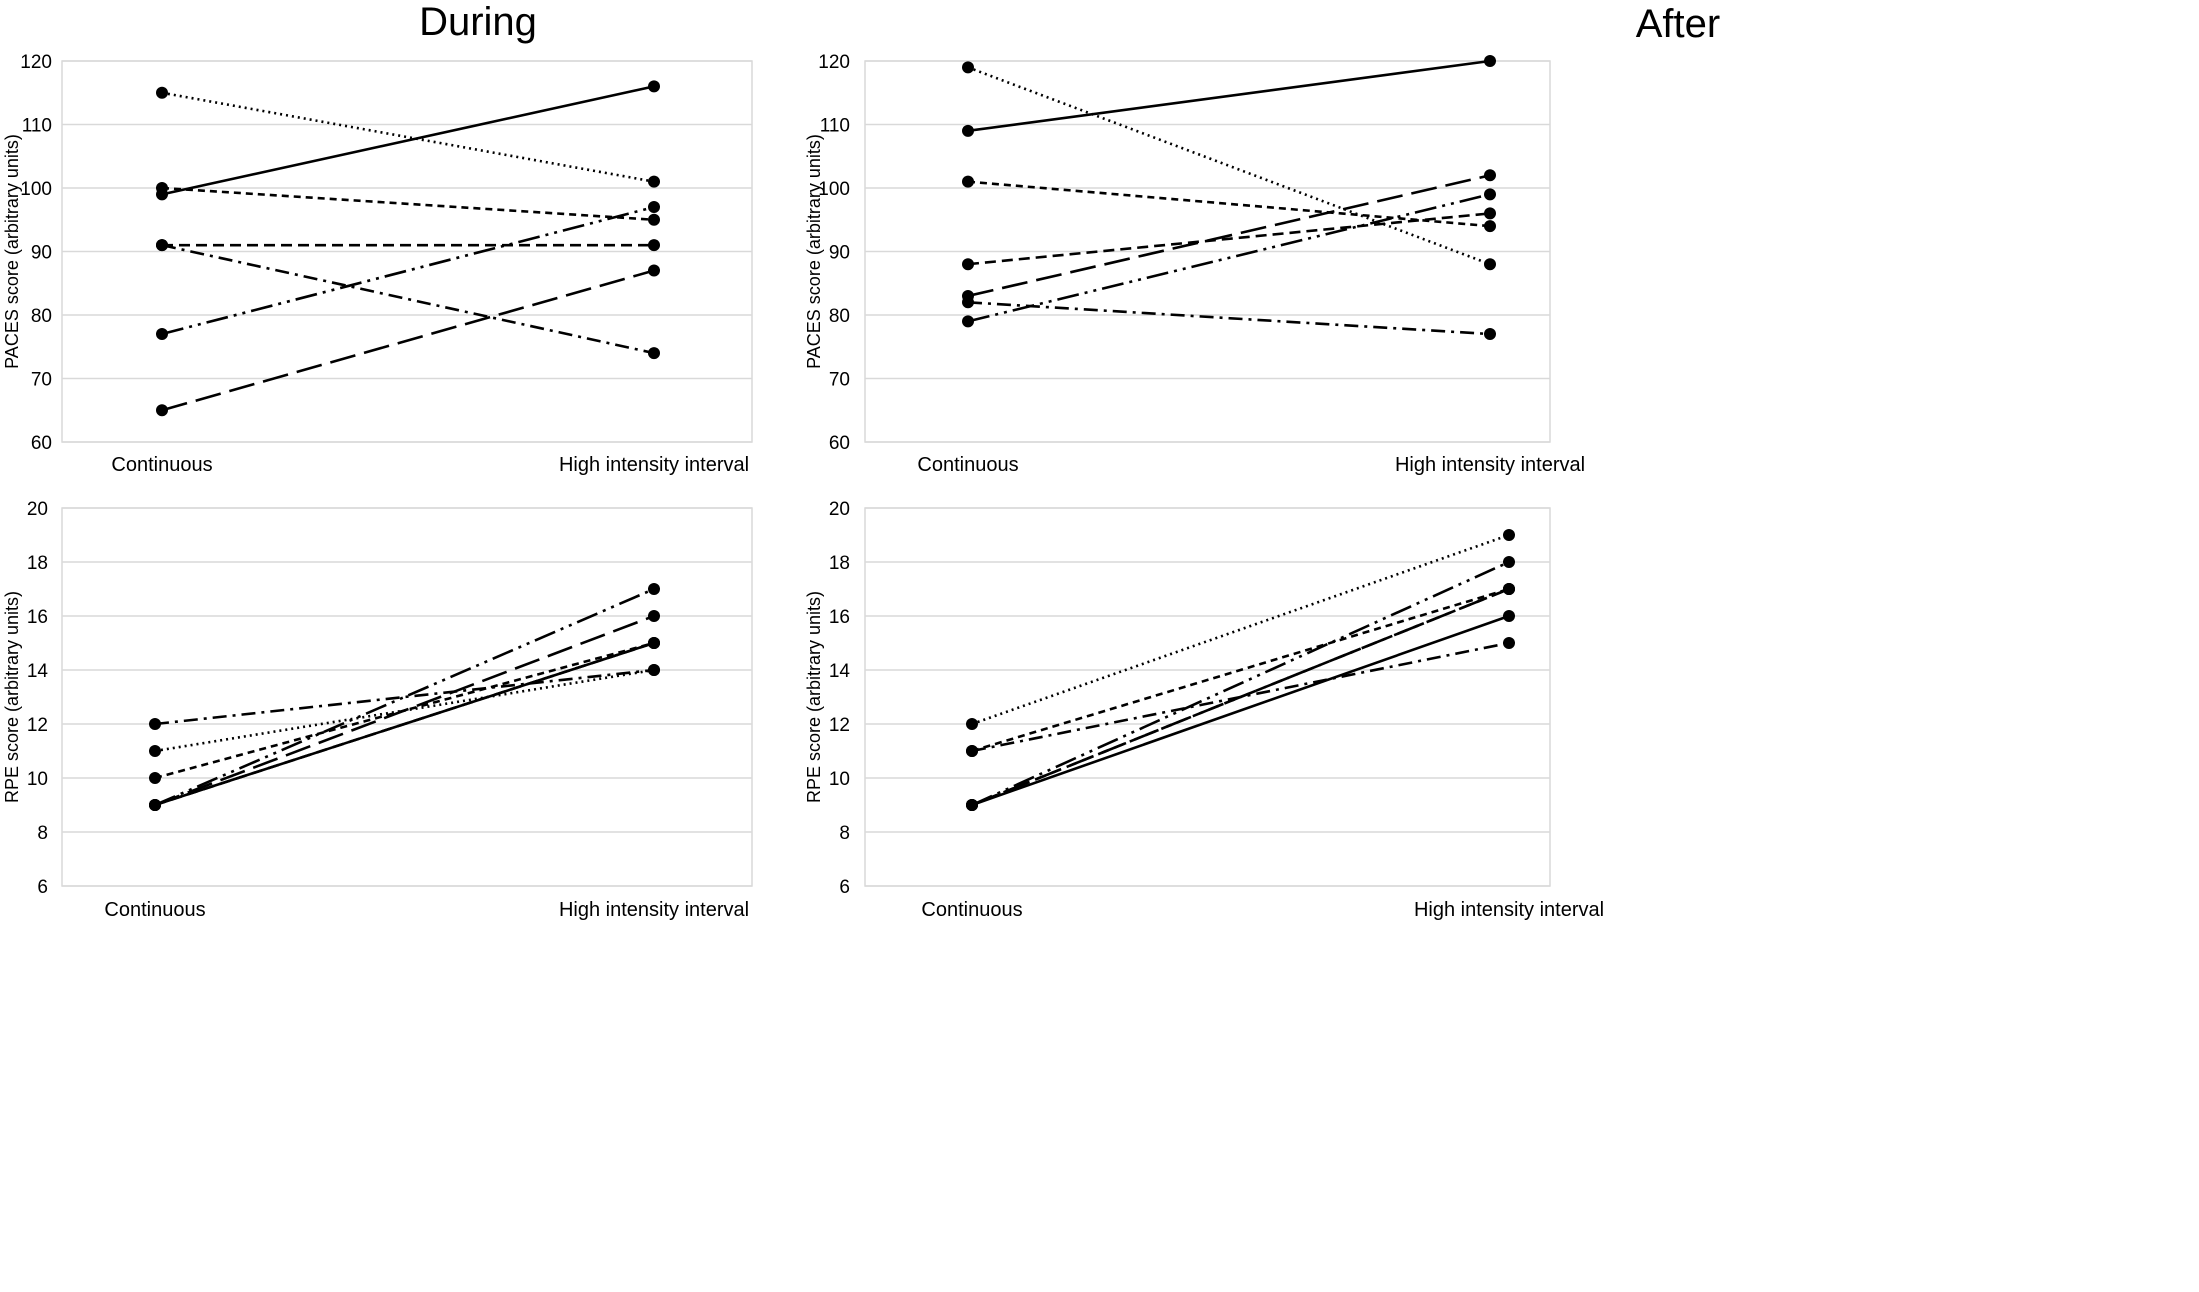 The width and height of the screenshot is (2199, 1292). Describe the element at coordinates (1678, 24) in the screenshot. I see `title-after: After` at that location.